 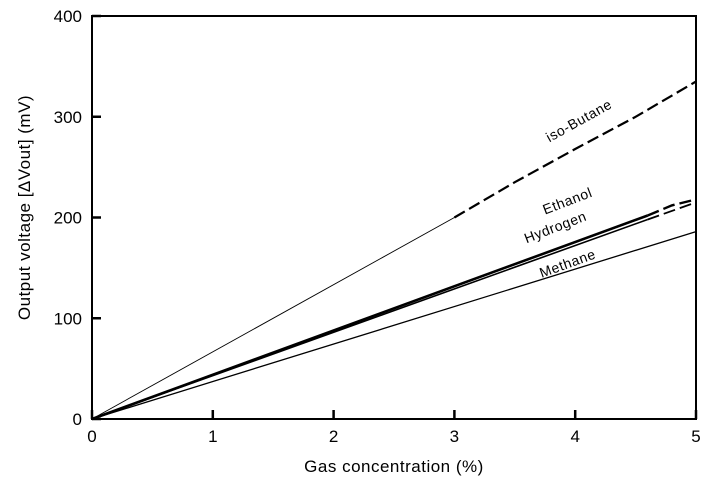 What do you see at coordinates (24, 207) in the screenshot?
I see `y-axis-label: Output voltage [ΔVout] (mV)` at bounding box center [24, 207].